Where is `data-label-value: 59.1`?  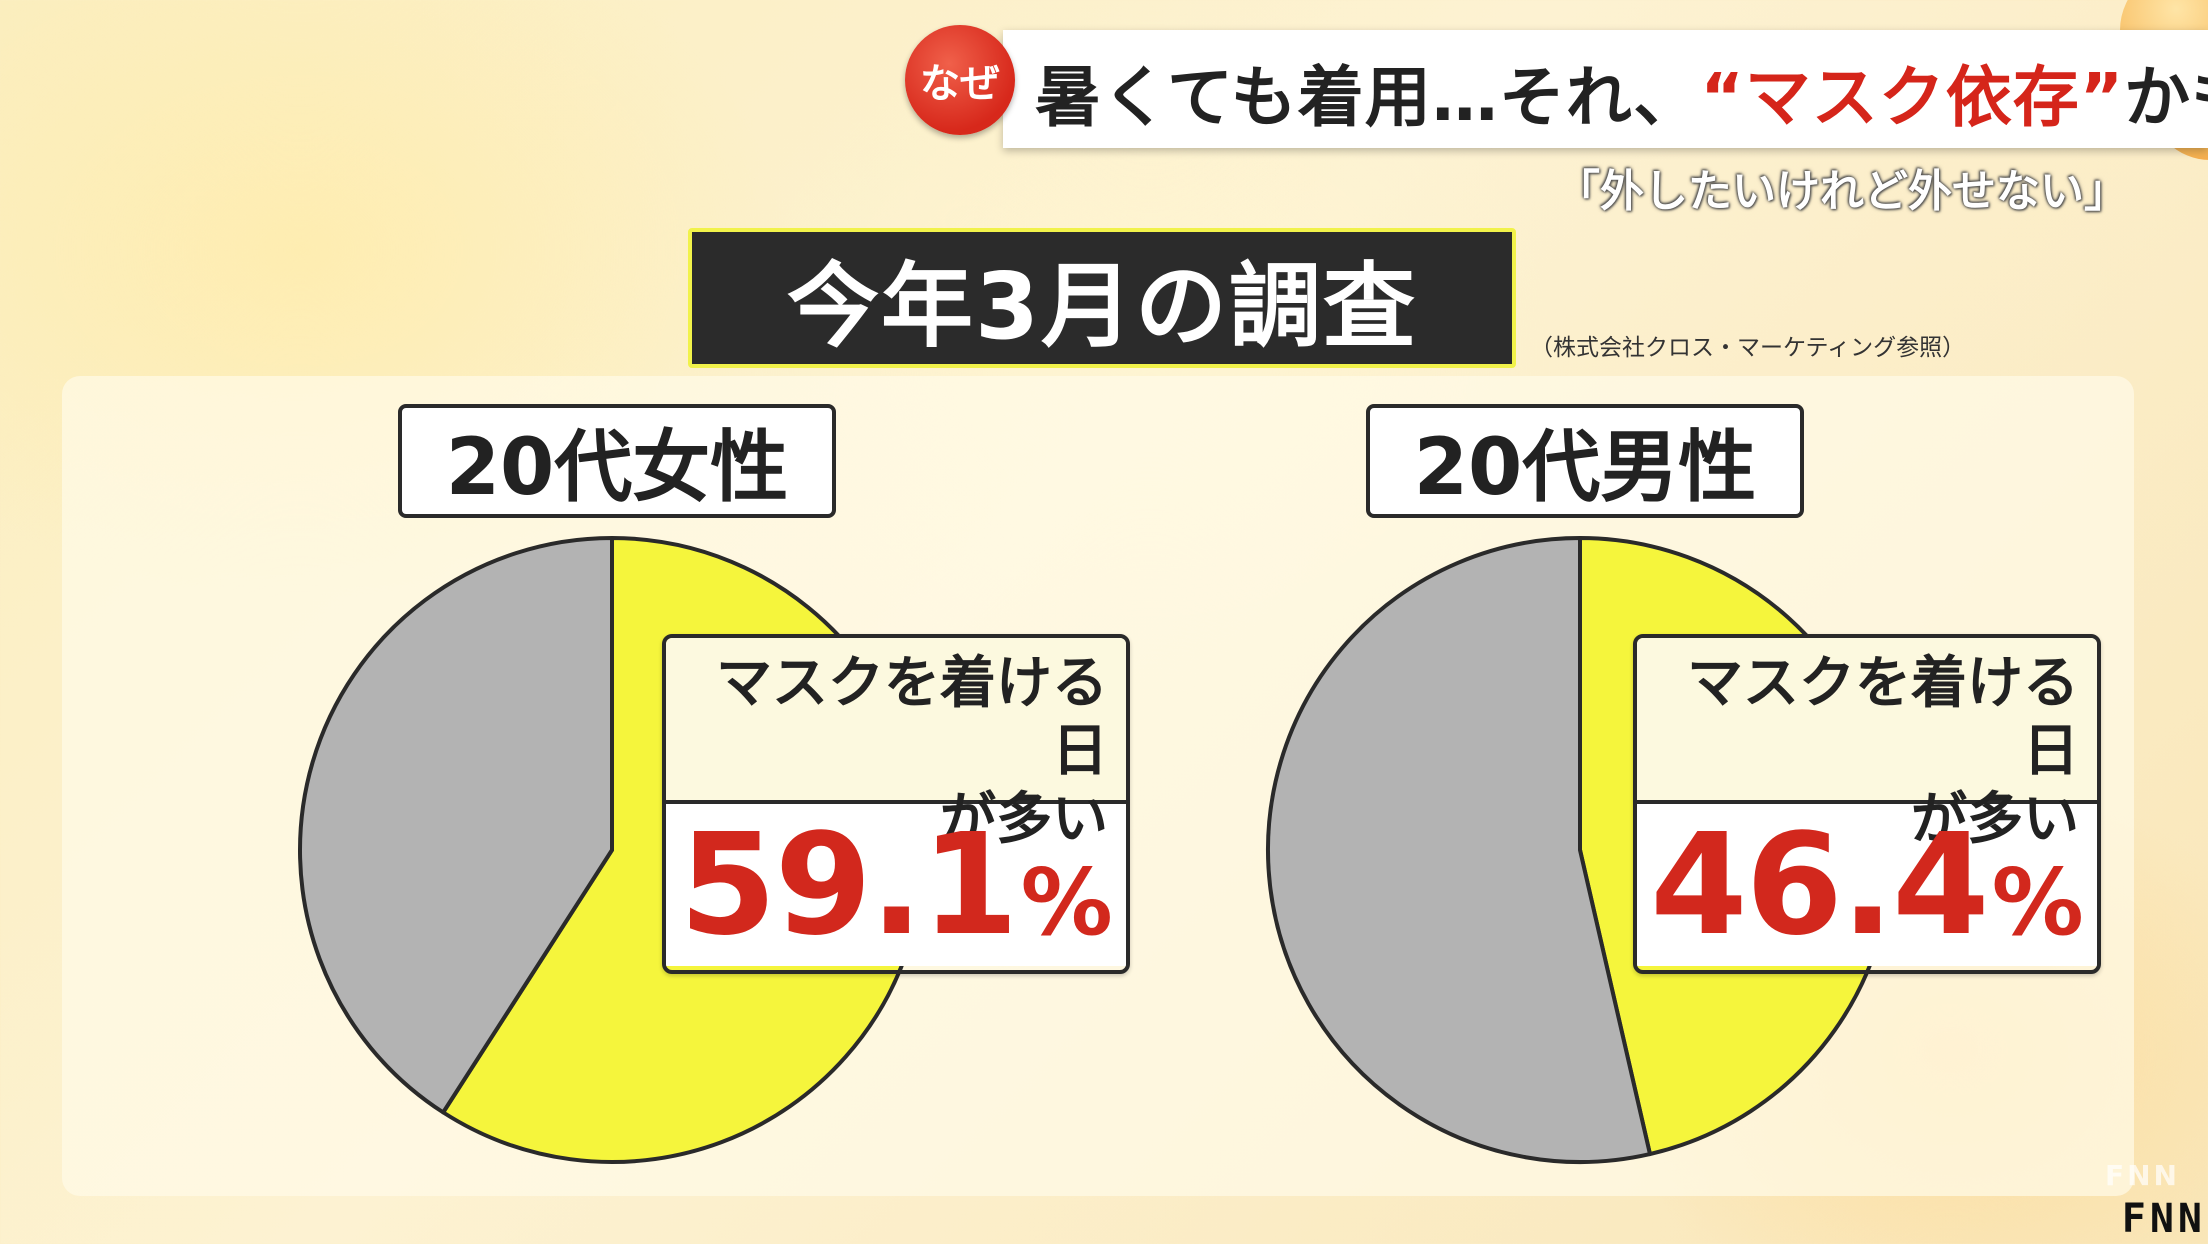
data-label-value: 59.1 is located at coordinates (848, 885).